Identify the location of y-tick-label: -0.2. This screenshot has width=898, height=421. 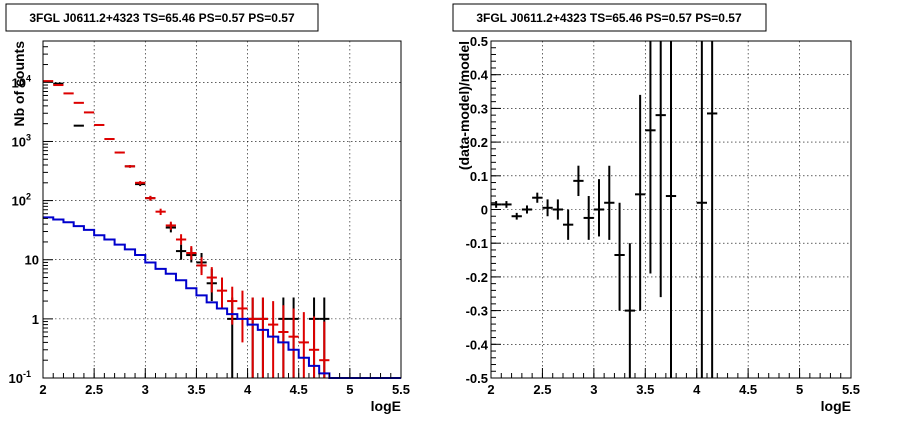
(477, 277).